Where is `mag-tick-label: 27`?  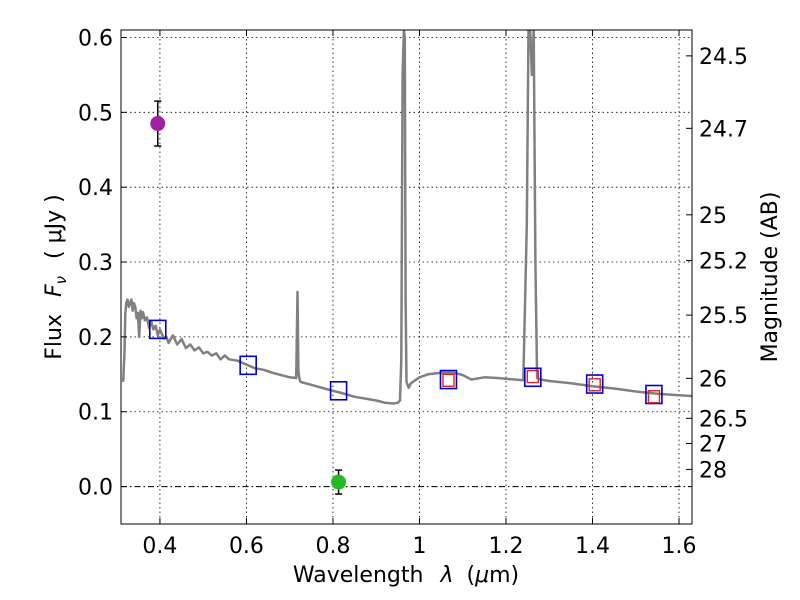 mag-tick-label: 27 is located at coordinates (713, 445).